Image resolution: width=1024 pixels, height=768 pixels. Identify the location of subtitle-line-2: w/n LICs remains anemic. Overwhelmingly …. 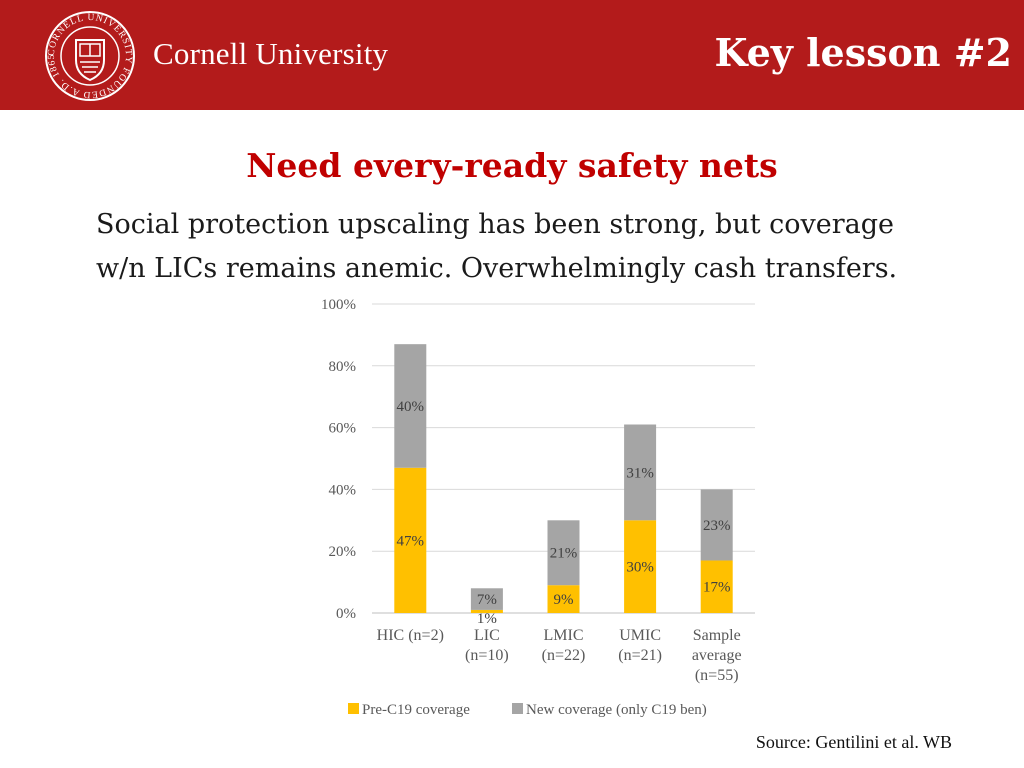
(497, 268).